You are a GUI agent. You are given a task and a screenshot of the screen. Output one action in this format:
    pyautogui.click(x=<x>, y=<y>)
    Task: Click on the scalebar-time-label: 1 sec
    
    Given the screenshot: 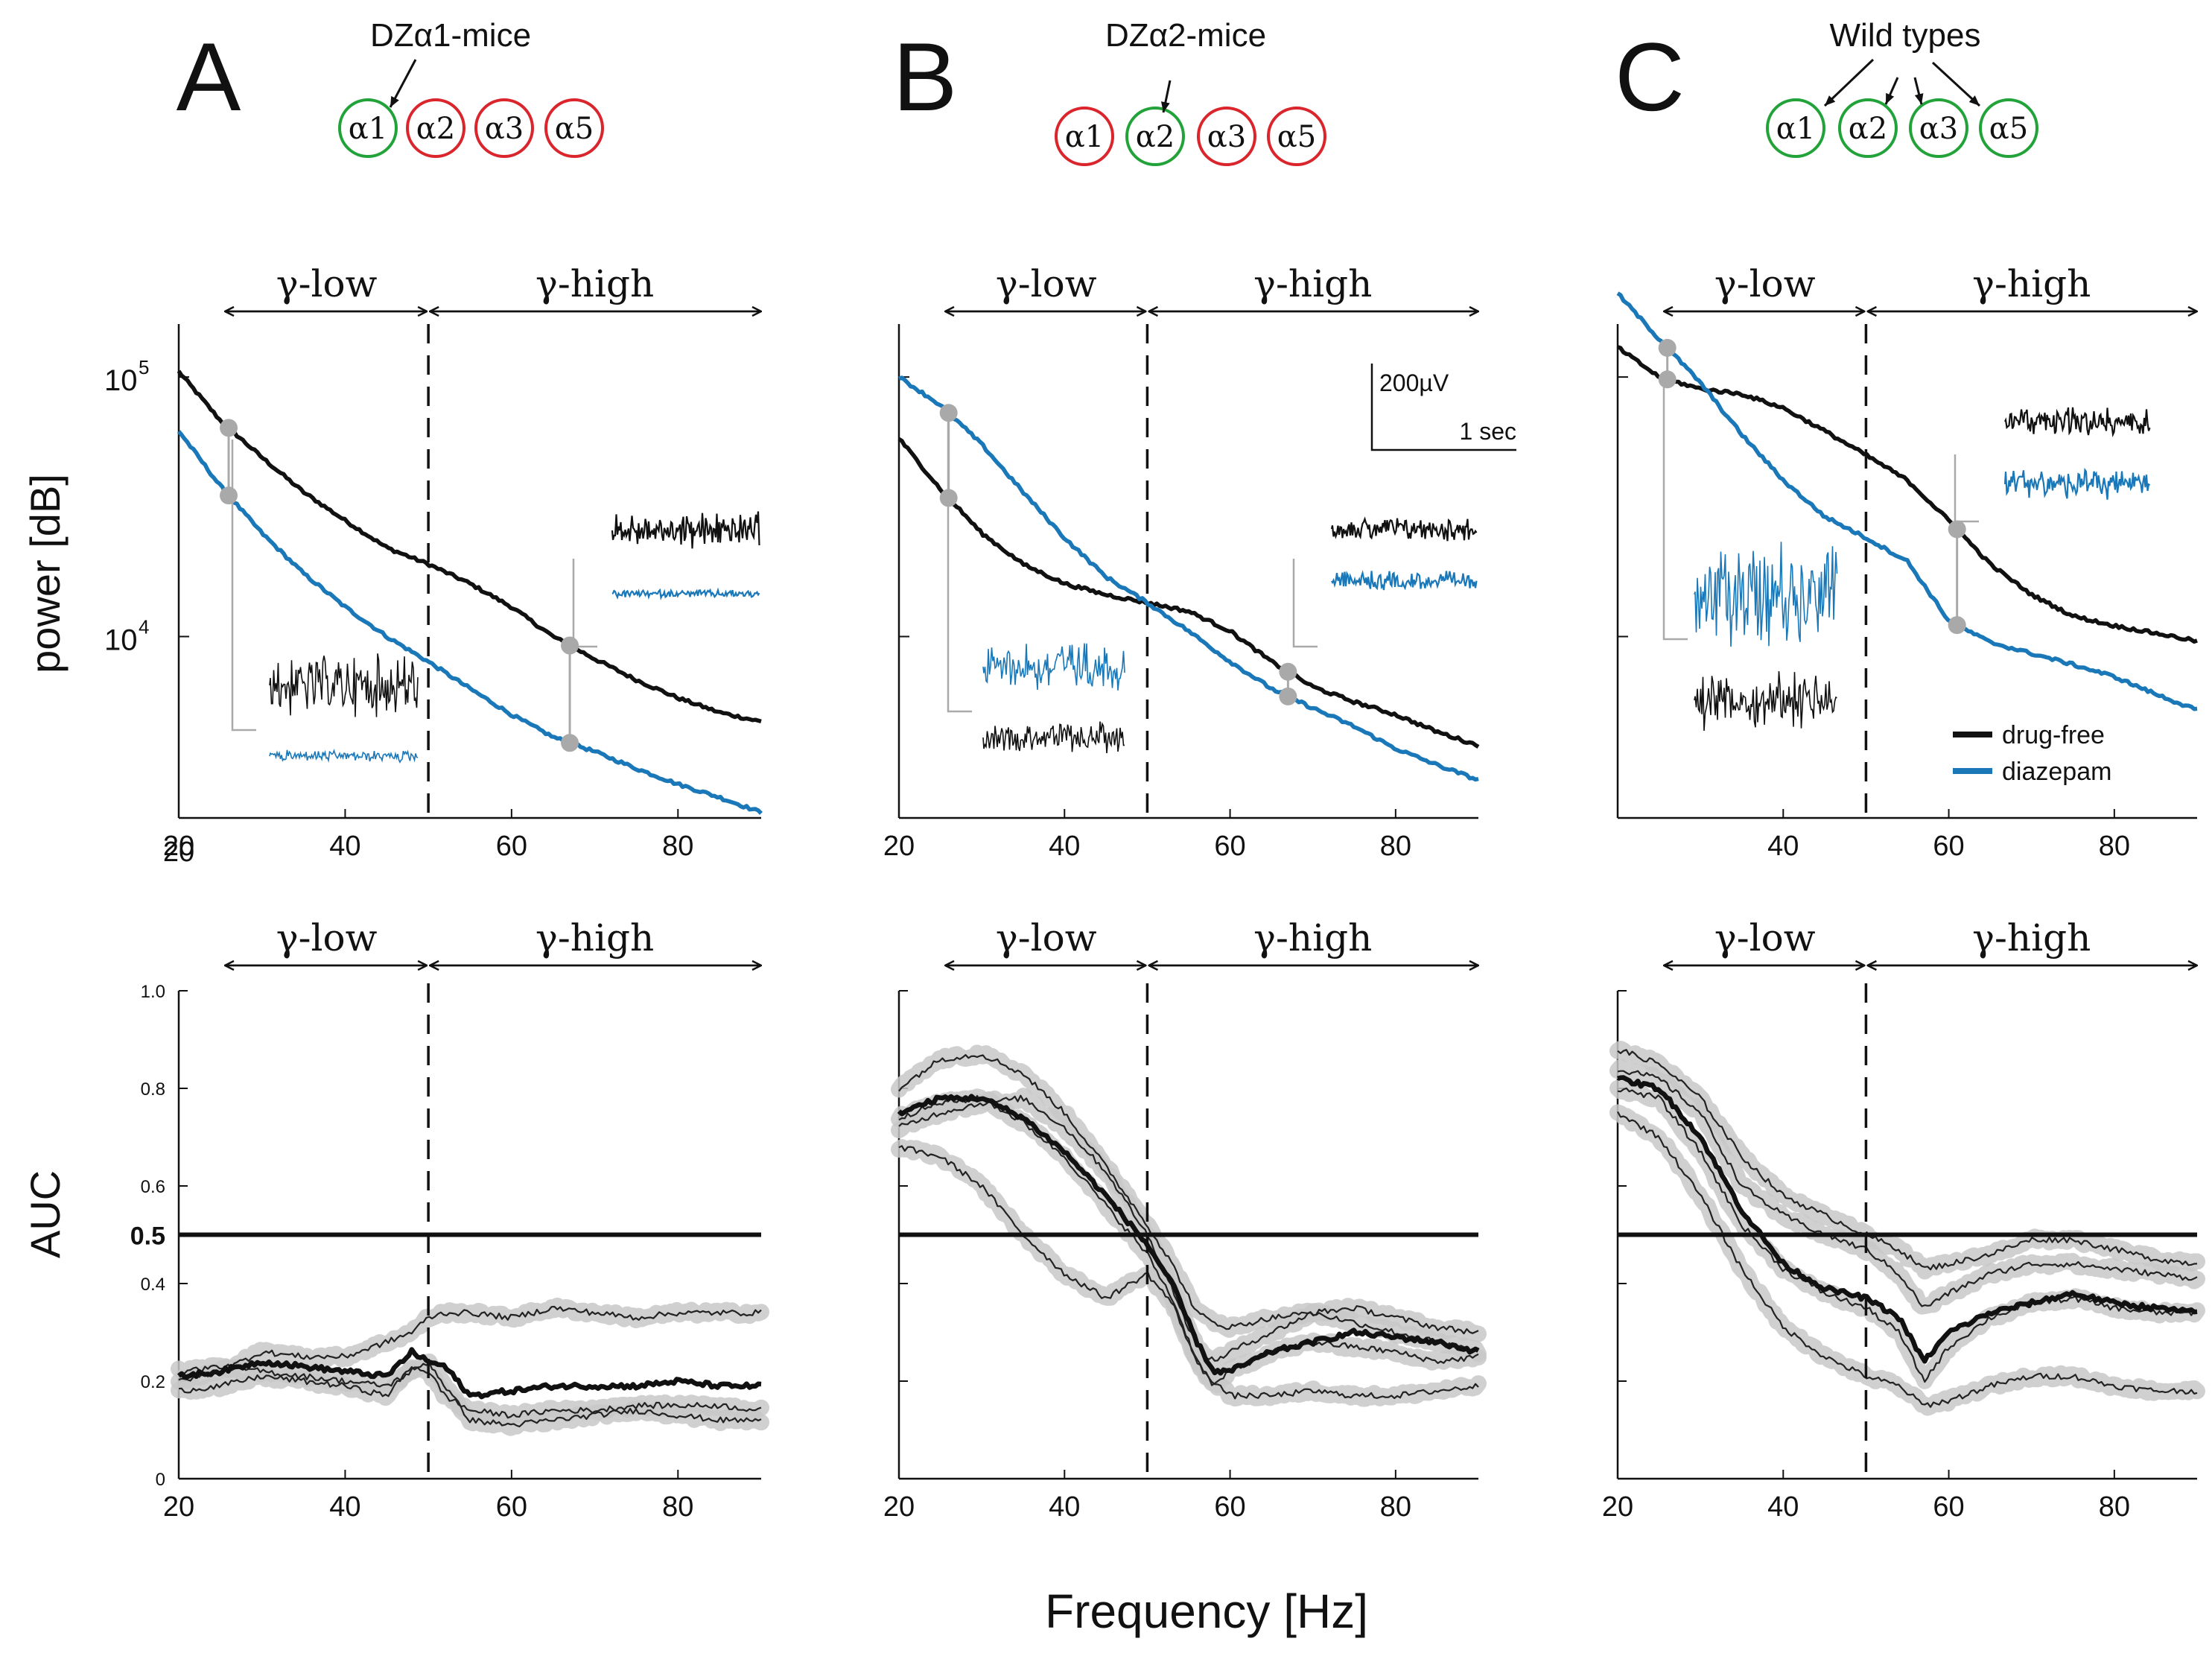 What is the action you would take?
    pyautogui.click(x=1488, y=432)
    